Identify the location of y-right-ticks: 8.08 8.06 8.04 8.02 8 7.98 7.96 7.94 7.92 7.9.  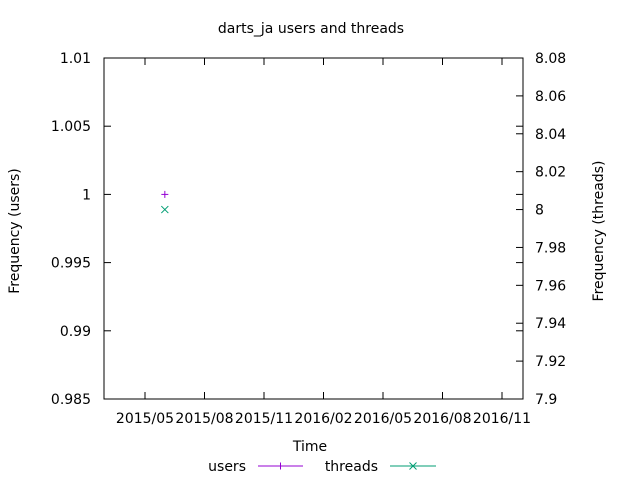
(541, 229).